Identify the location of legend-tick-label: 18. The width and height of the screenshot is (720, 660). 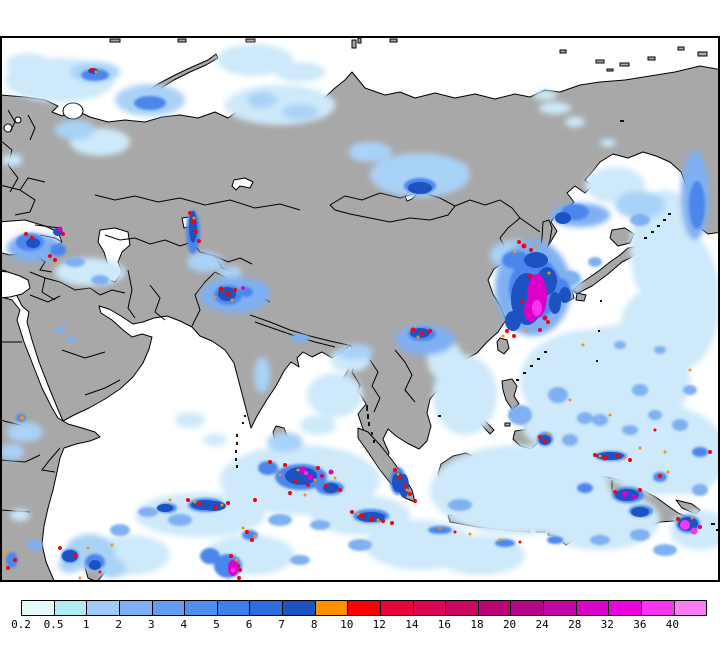
(477, 624).